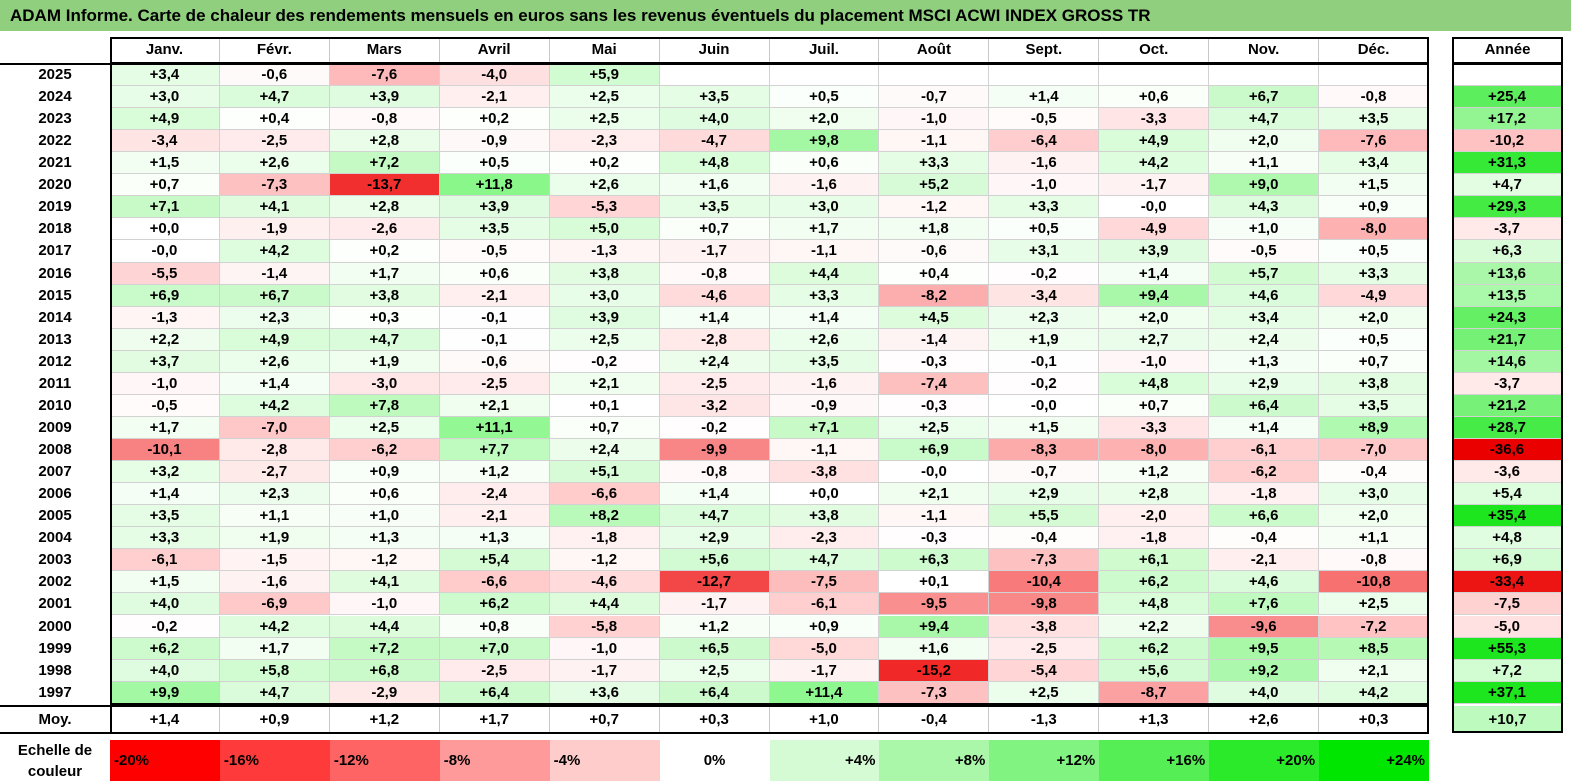 Image resolution: width=1571 pixels, height=783 pixels. I want to click on row-label-year: 2015, so click(55, 295).